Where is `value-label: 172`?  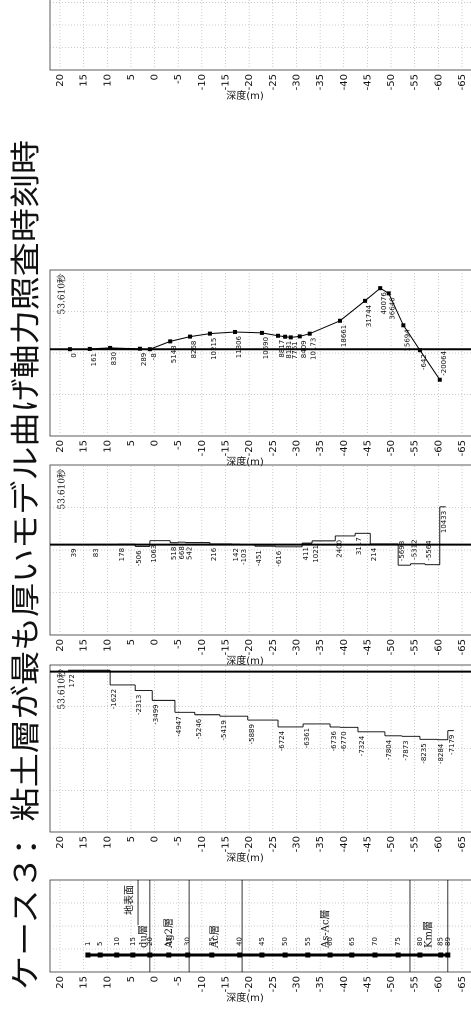
value-label: 172 is located at coordinates (72, 680).